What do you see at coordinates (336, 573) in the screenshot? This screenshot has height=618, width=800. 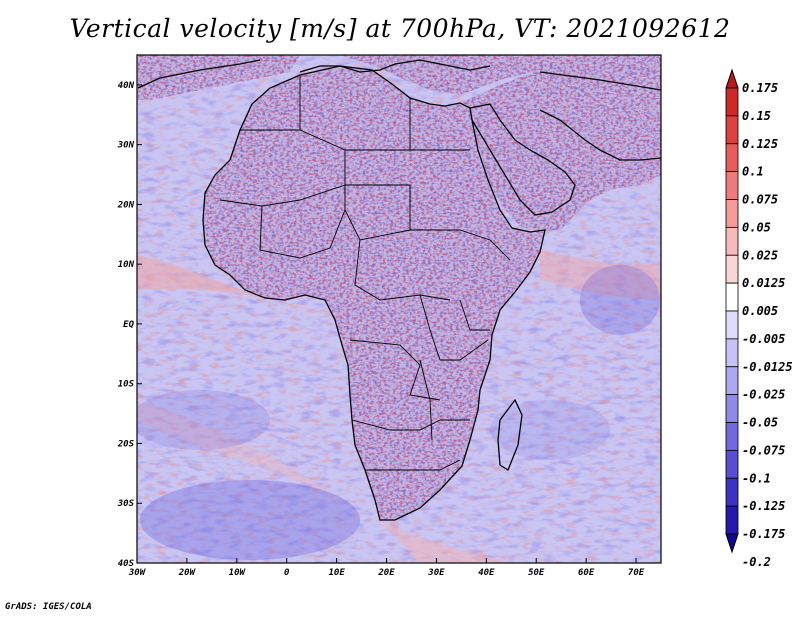 I see `lon-label: 10E` at bounding box center [336, 573].